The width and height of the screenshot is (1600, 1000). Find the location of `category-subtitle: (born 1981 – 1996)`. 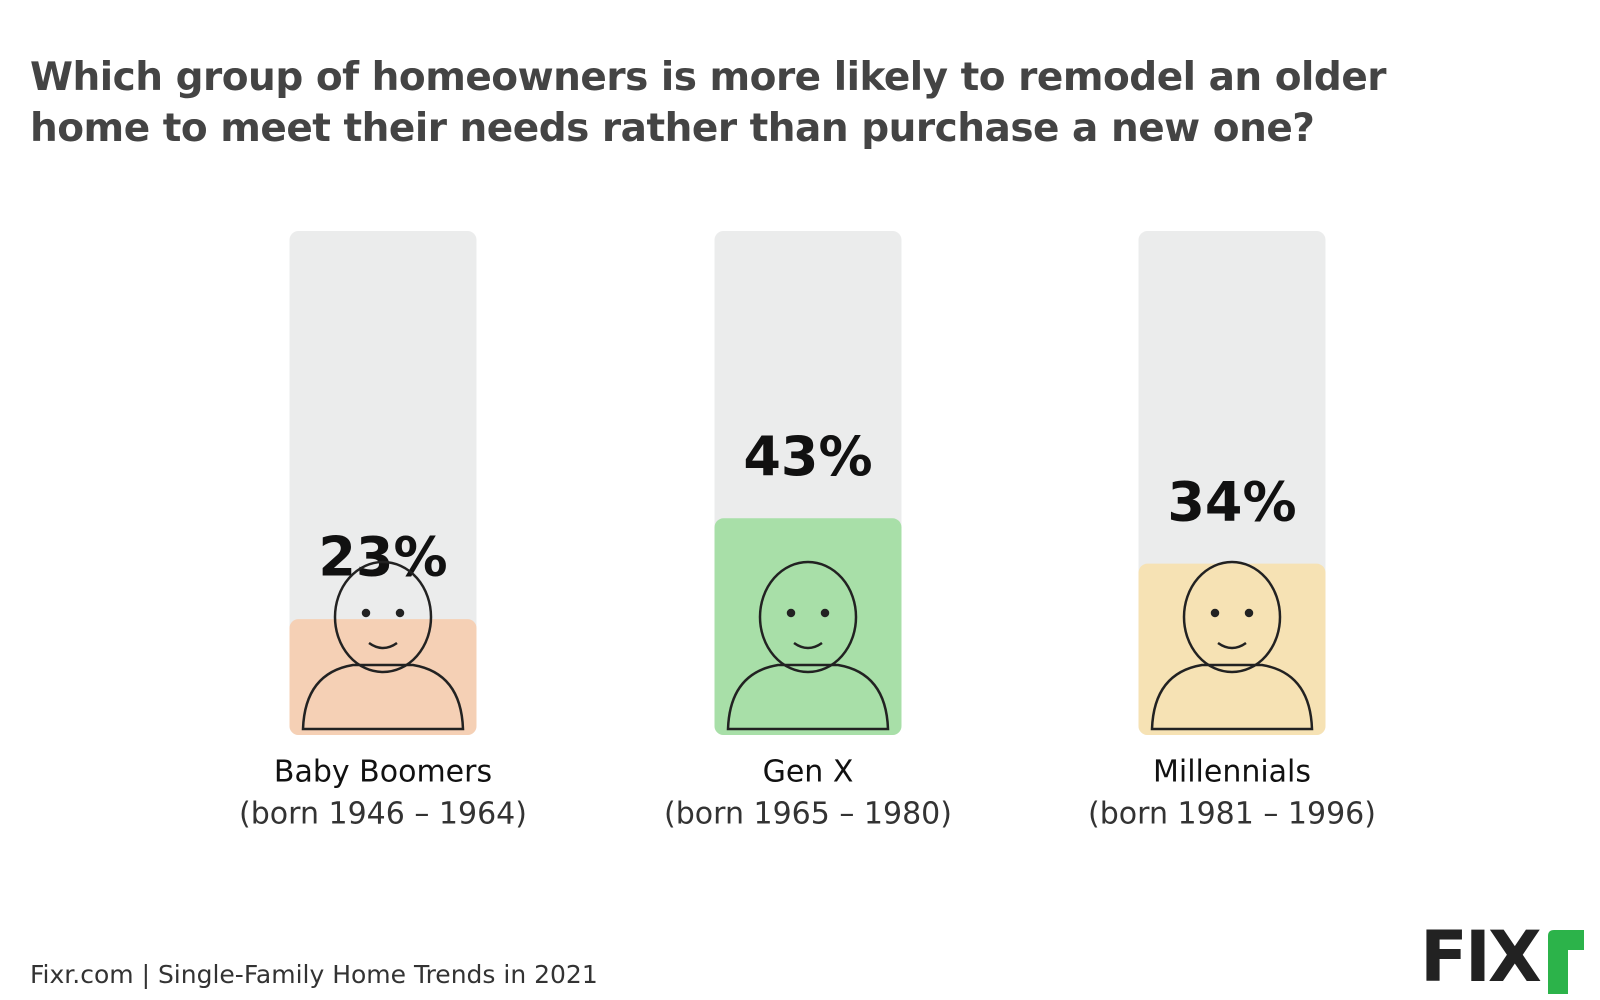

category-subtitle: (born 1981 – 1996) is located at coordinates (1232, 814).